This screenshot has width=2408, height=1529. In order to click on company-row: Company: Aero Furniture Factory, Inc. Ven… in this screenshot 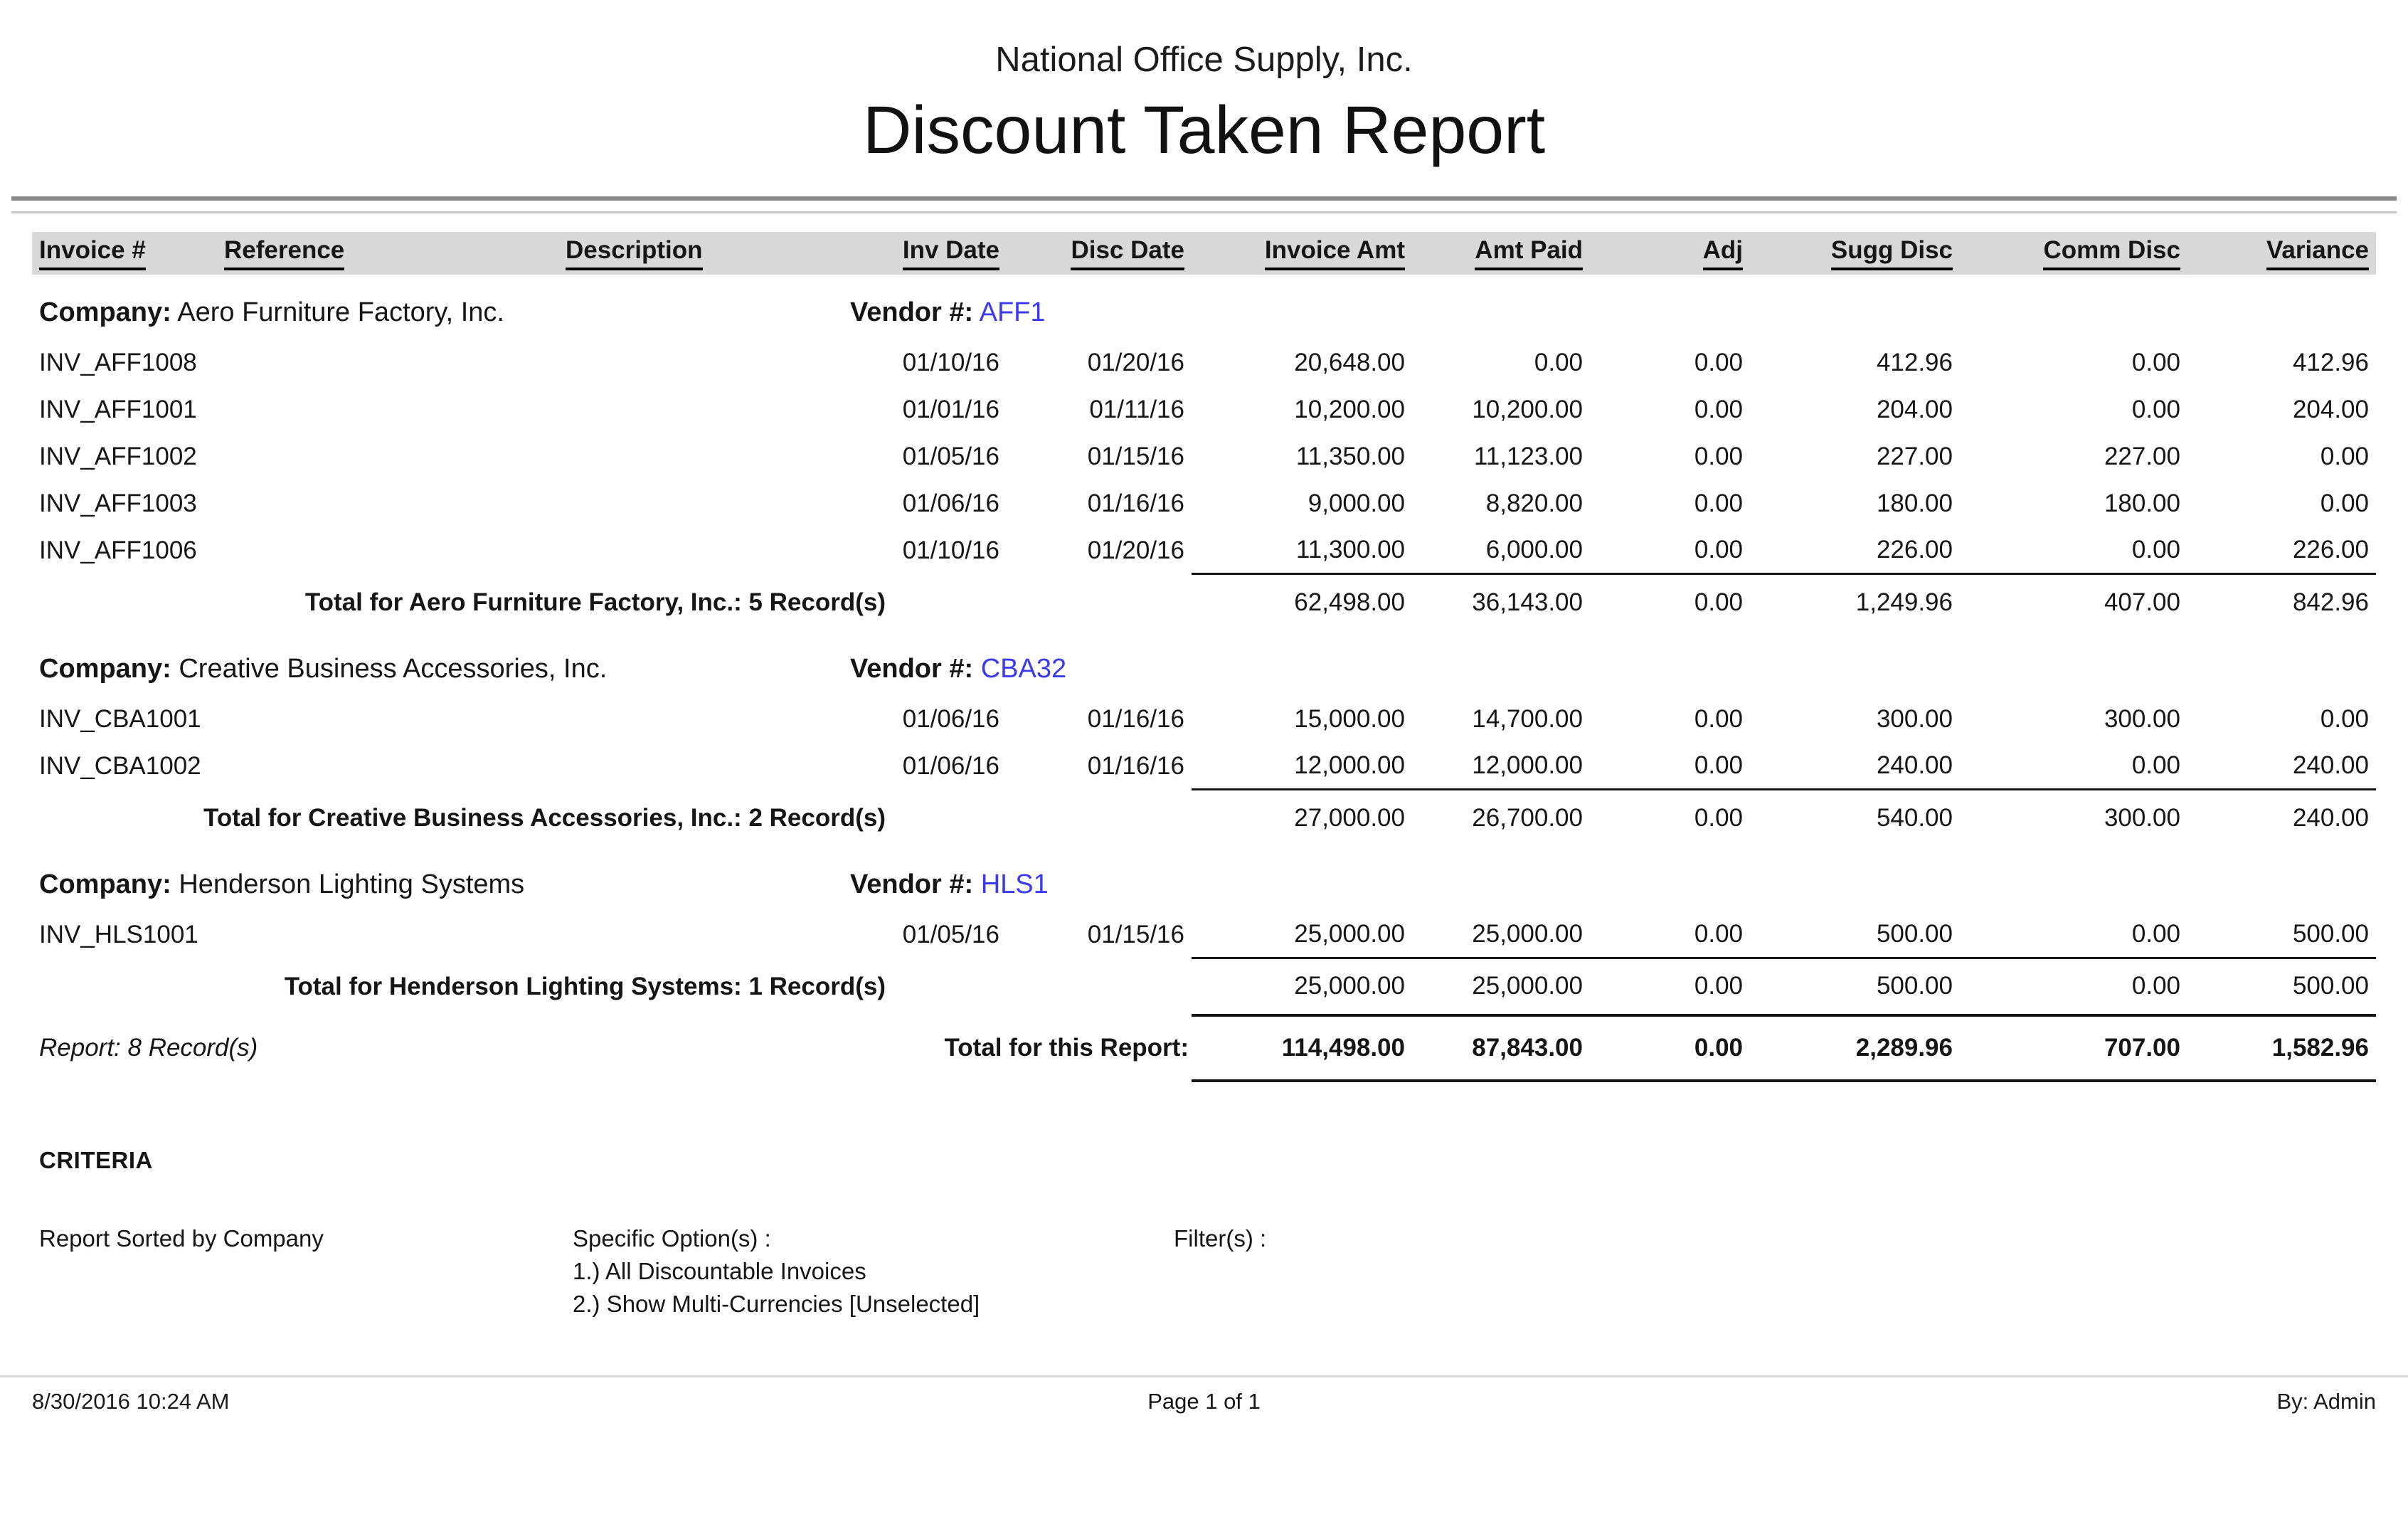, I will do `click(1204, 307)`.